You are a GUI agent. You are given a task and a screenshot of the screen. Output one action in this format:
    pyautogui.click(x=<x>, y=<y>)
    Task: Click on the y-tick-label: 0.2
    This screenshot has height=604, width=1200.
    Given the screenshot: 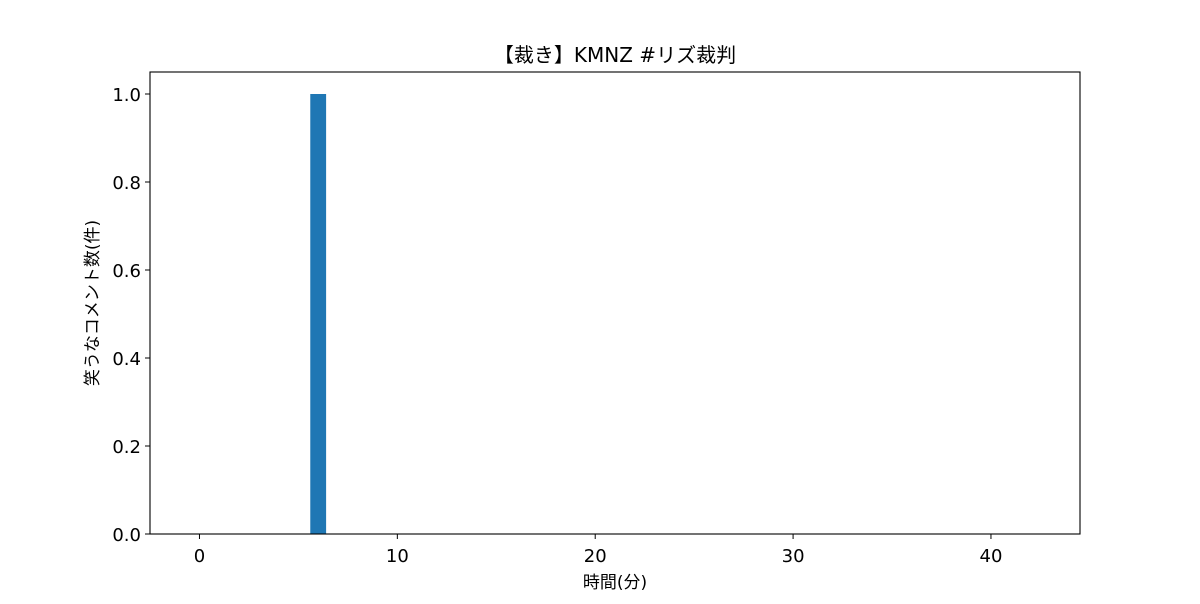 What is the action you would take?
    pyautogui.click(x=126, y=447)
    